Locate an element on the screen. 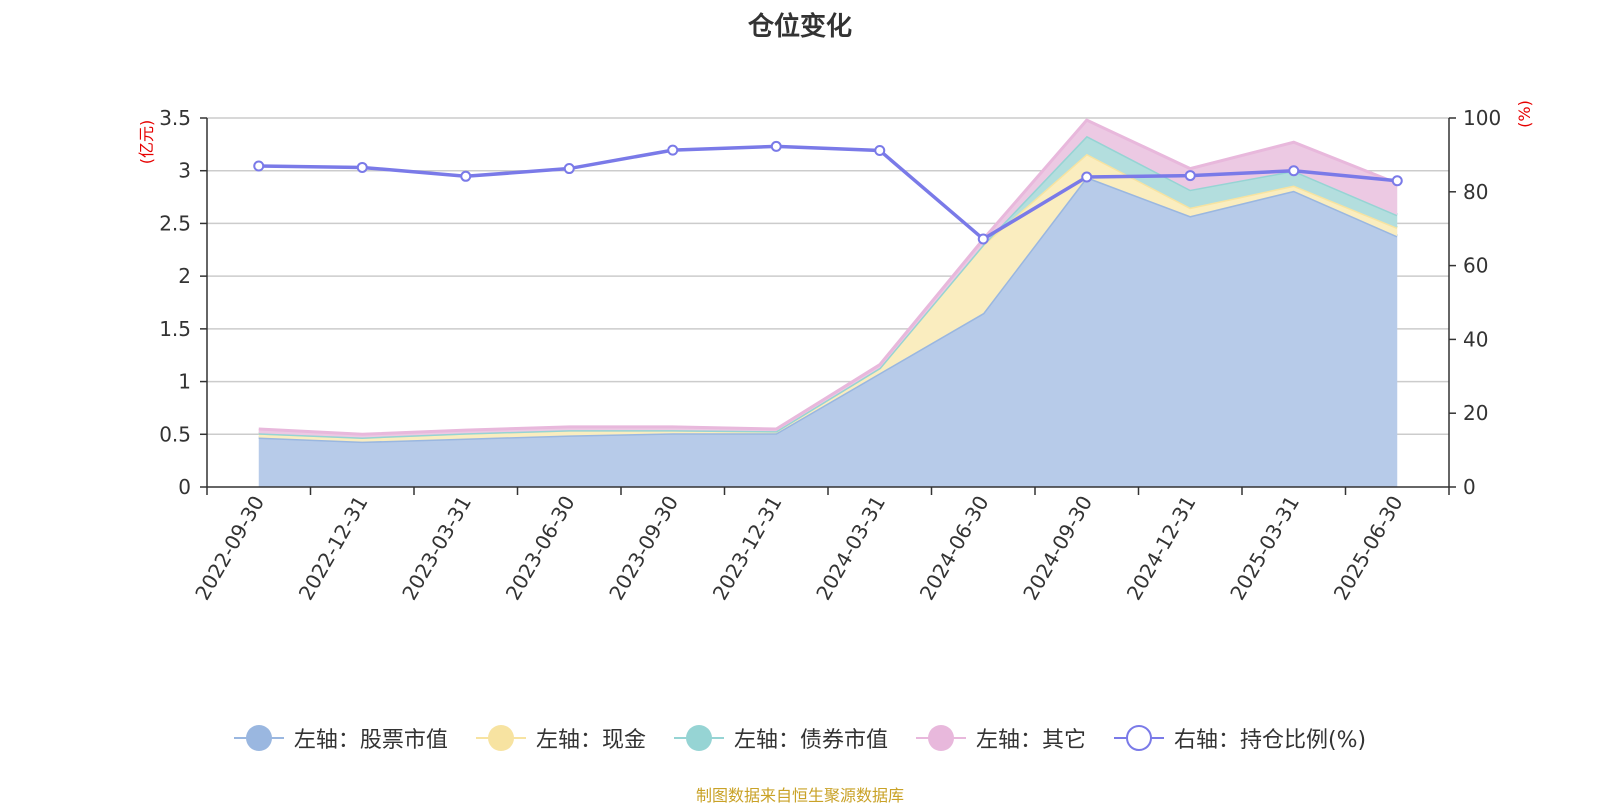  legend-label-cash: 左轴：现金 is located at coordinates (590, 740).